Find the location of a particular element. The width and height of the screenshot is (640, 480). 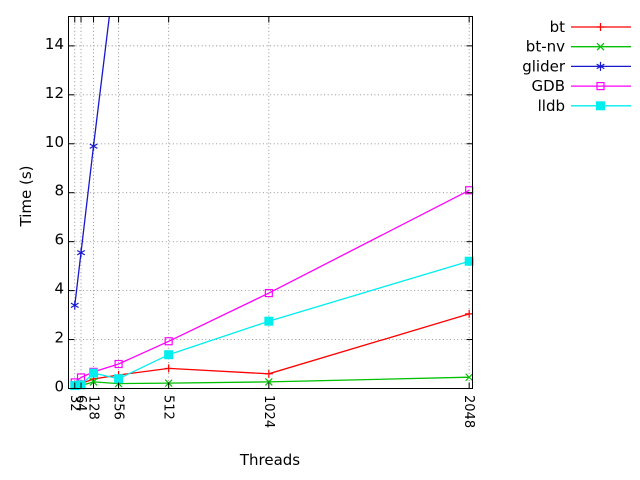

legend-marker-bt is located at coordinates (600, 27).